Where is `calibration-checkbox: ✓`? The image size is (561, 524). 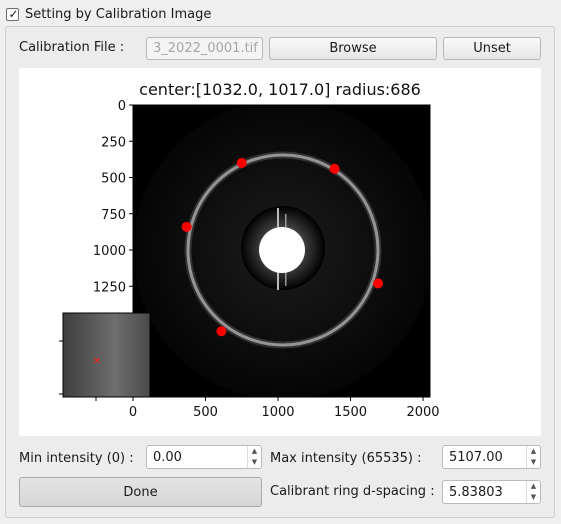 calibration-checkbox: ✓ is located at coordinates (12, 13).